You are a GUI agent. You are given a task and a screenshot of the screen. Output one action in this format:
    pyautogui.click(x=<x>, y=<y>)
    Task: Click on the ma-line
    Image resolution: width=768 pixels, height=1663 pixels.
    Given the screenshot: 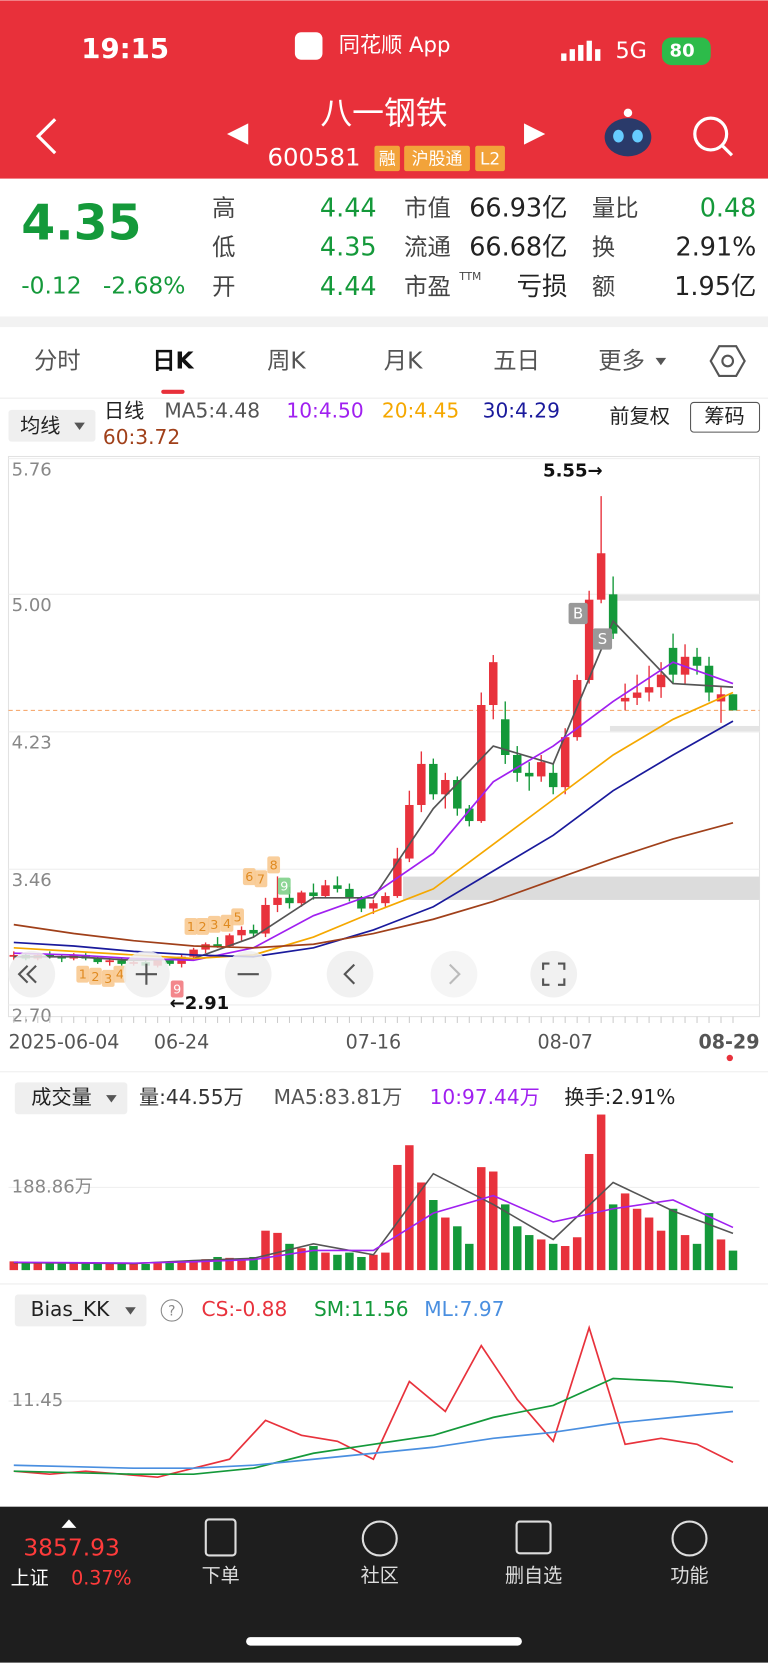 What is the action you would take?
    pyautogui.click(x=373, y=839)
    